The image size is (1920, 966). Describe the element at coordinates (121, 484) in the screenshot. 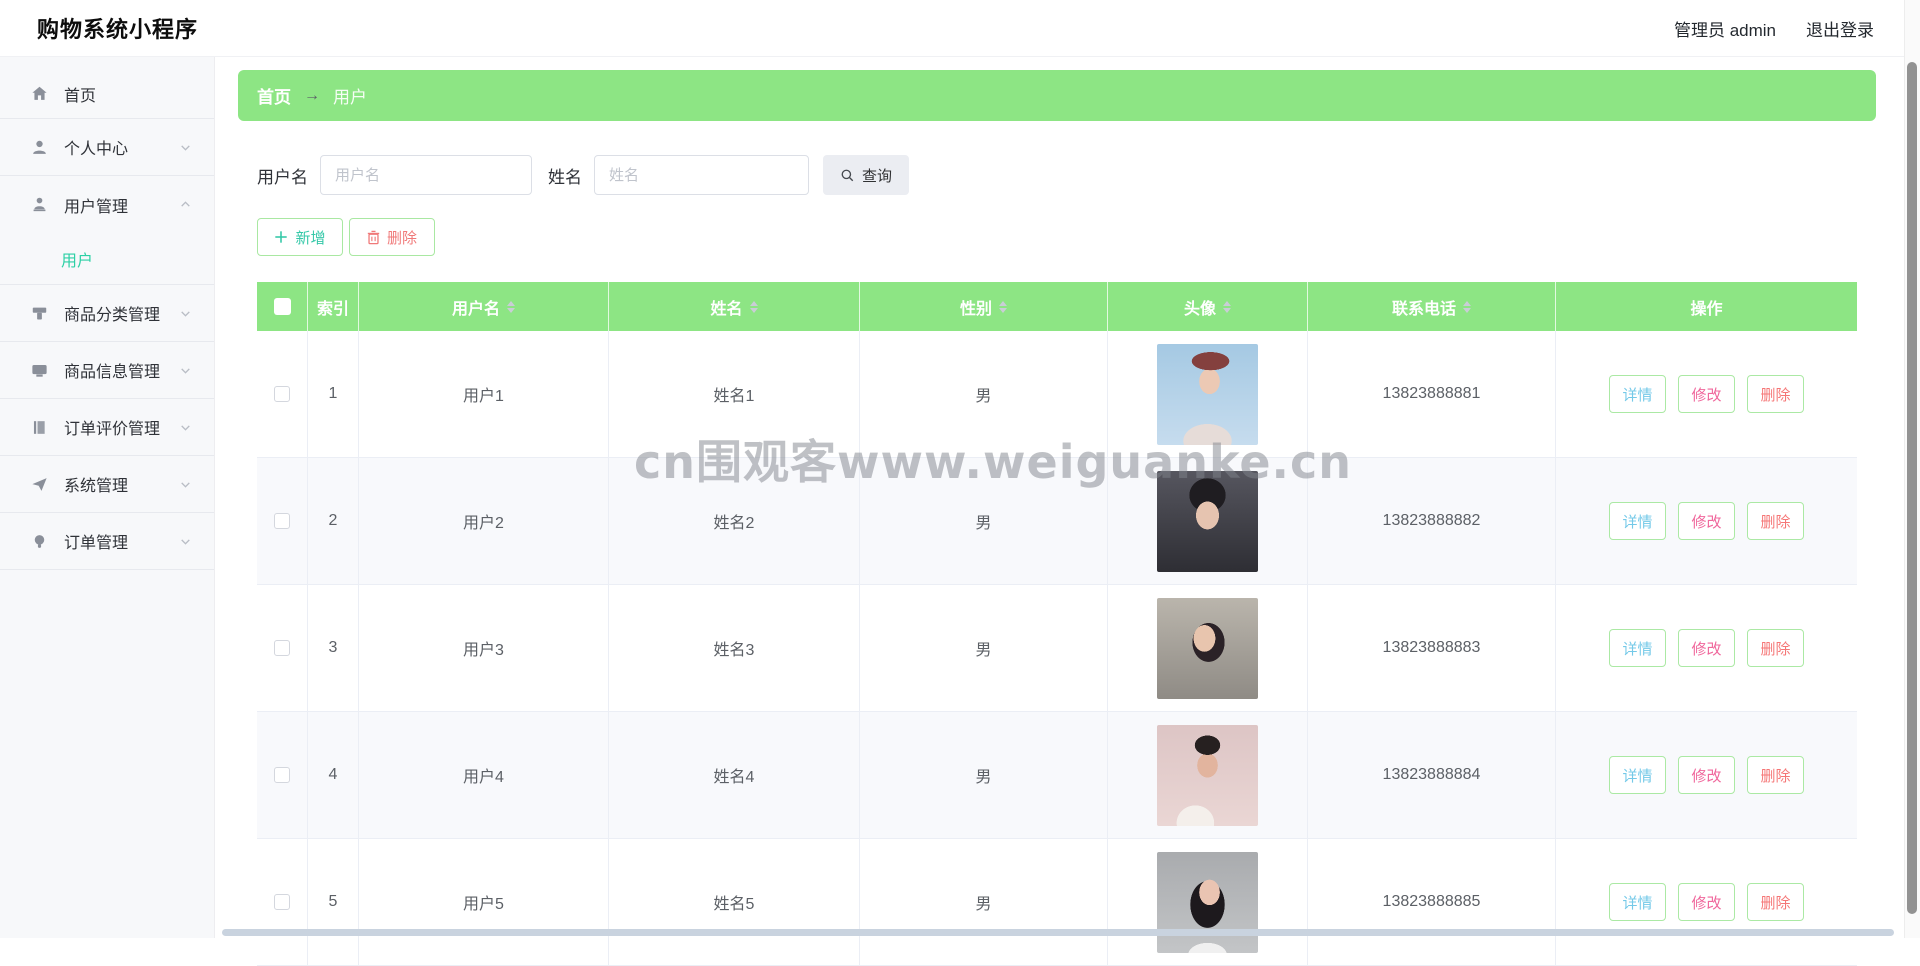

I see `sidebar-item-label: 系统管理` at that location.